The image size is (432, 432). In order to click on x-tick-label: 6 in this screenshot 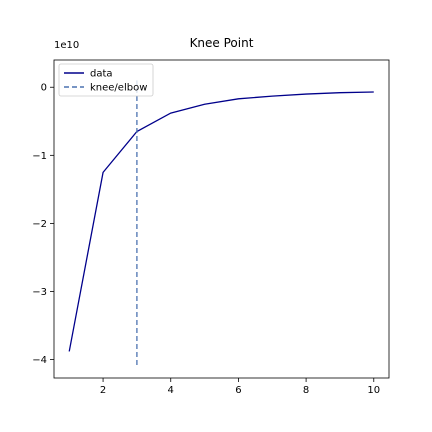, I will do `click(238, 390)`.